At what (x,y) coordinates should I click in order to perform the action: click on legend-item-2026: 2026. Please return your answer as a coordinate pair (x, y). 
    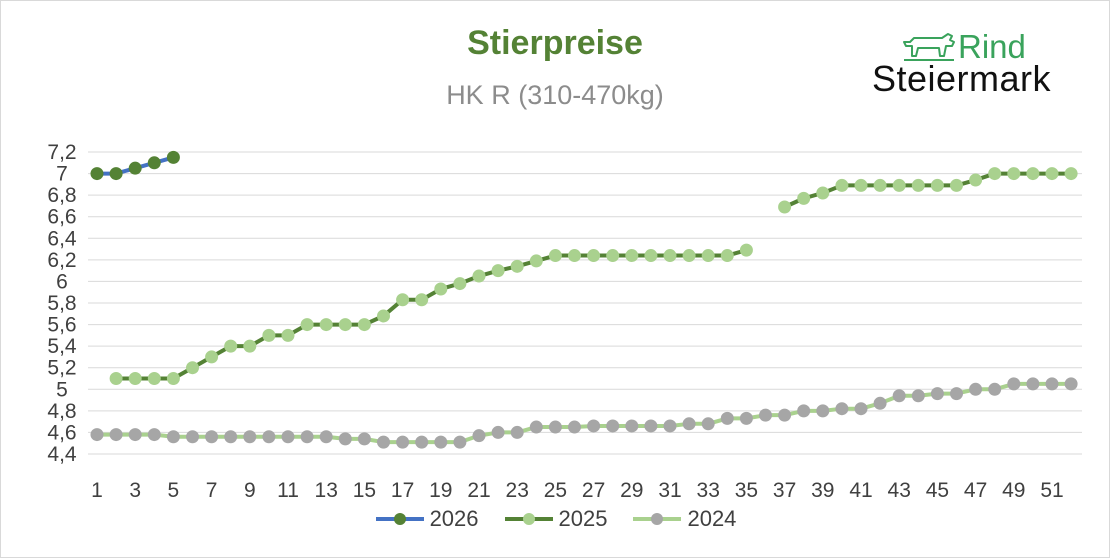
    Looking at the image, I should click on (426, 519).